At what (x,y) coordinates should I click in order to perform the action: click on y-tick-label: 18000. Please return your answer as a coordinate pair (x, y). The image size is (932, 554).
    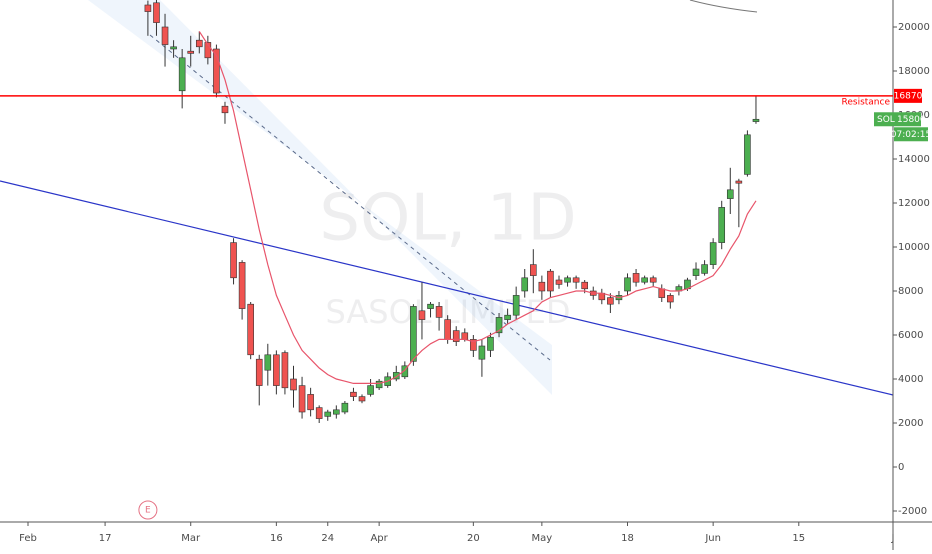
    Looking at the image, I should click on (914, 71).